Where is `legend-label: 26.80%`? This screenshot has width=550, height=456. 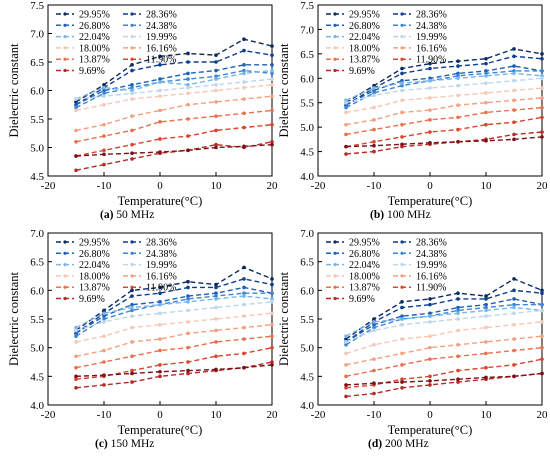
legend-label: 26.80% is located at coordinates (364, 254).